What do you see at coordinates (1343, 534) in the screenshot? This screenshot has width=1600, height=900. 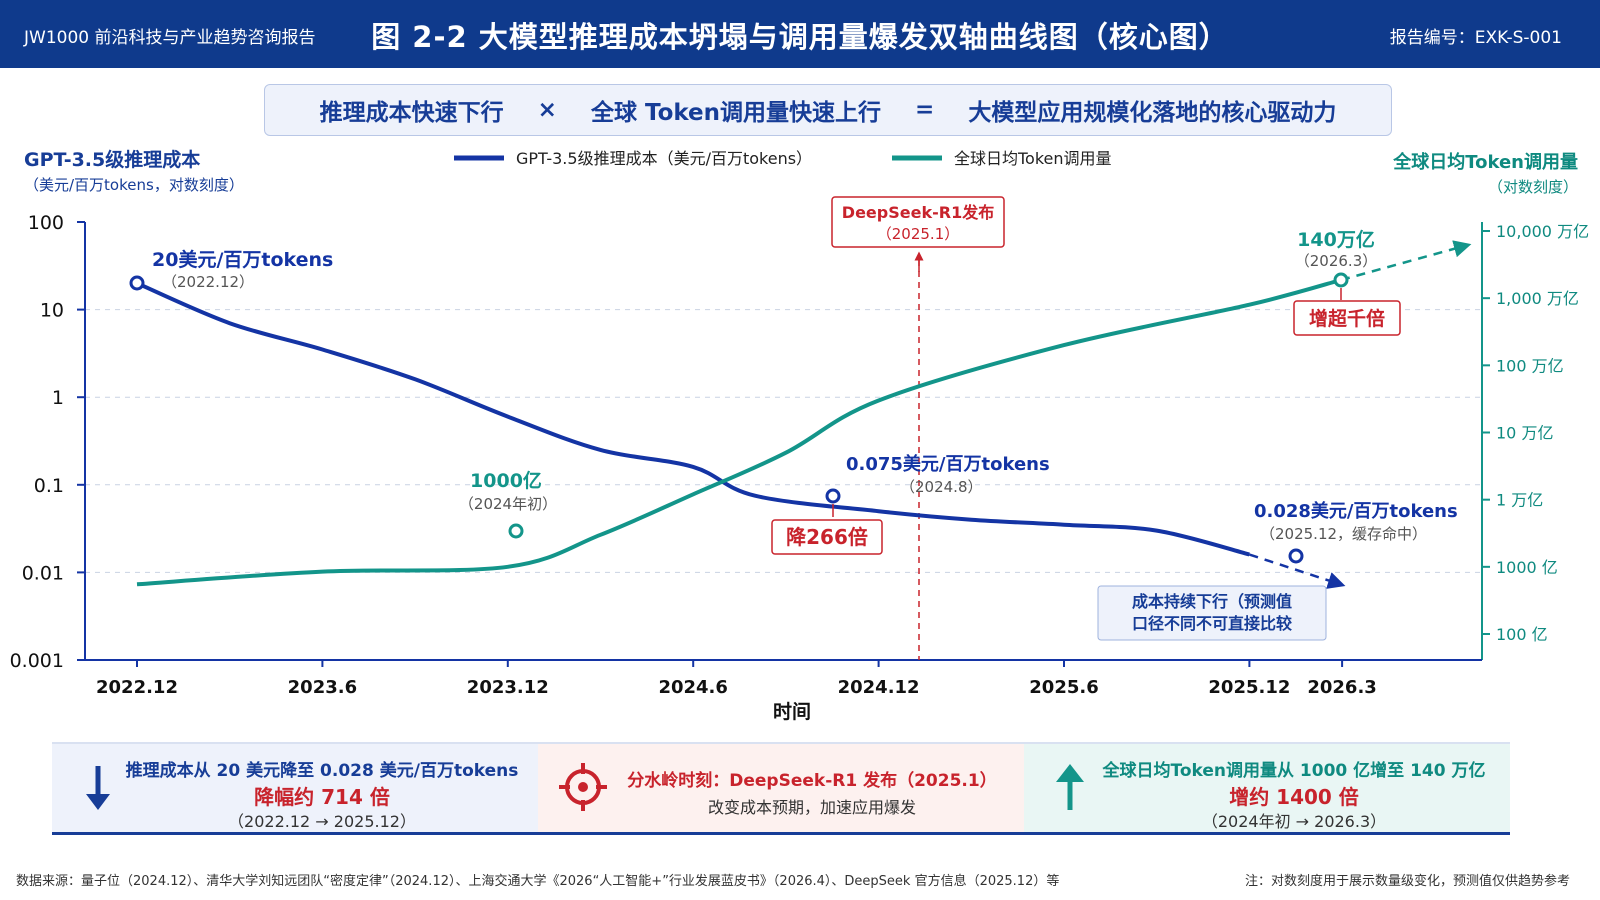 I see `label-cost-end-date: （2025.12，缓存命中）` at bounding box center [1343, 534].